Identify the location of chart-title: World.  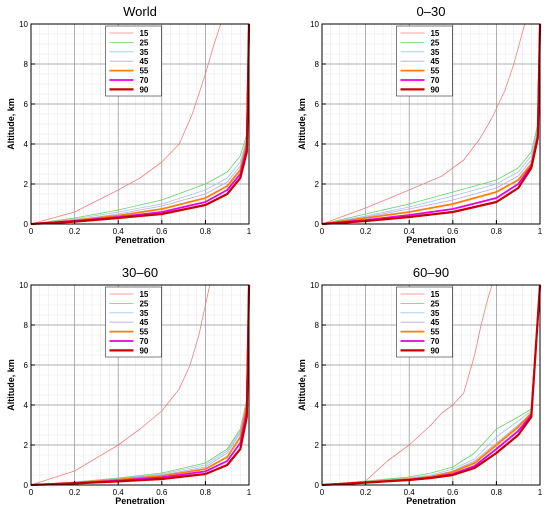
(140, 11).